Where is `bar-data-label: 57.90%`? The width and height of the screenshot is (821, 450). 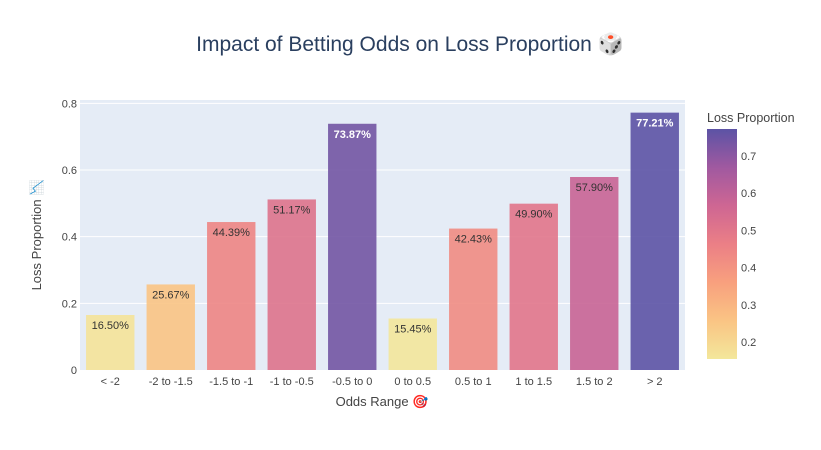
bar-data-label: 57.90% is located at coordinates (595, 188).